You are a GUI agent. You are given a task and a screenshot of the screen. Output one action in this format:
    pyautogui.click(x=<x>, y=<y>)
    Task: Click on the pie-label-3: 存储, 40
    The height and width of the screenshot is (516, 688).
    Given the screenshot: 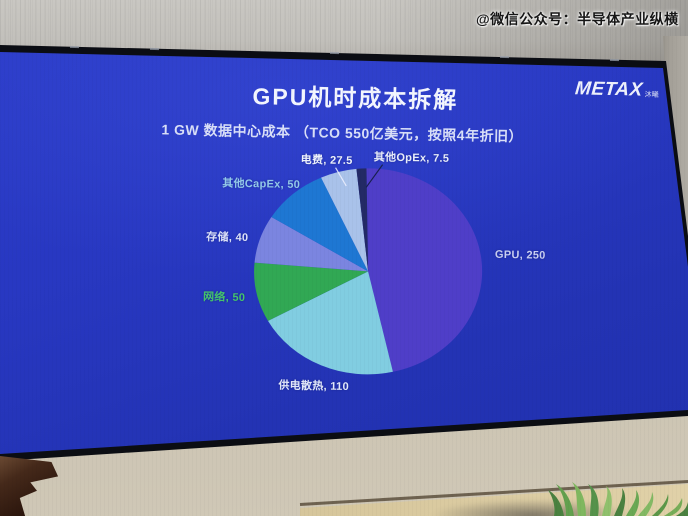 What is the action you would take?
    pyautogui.click(x=227, y=238)
    